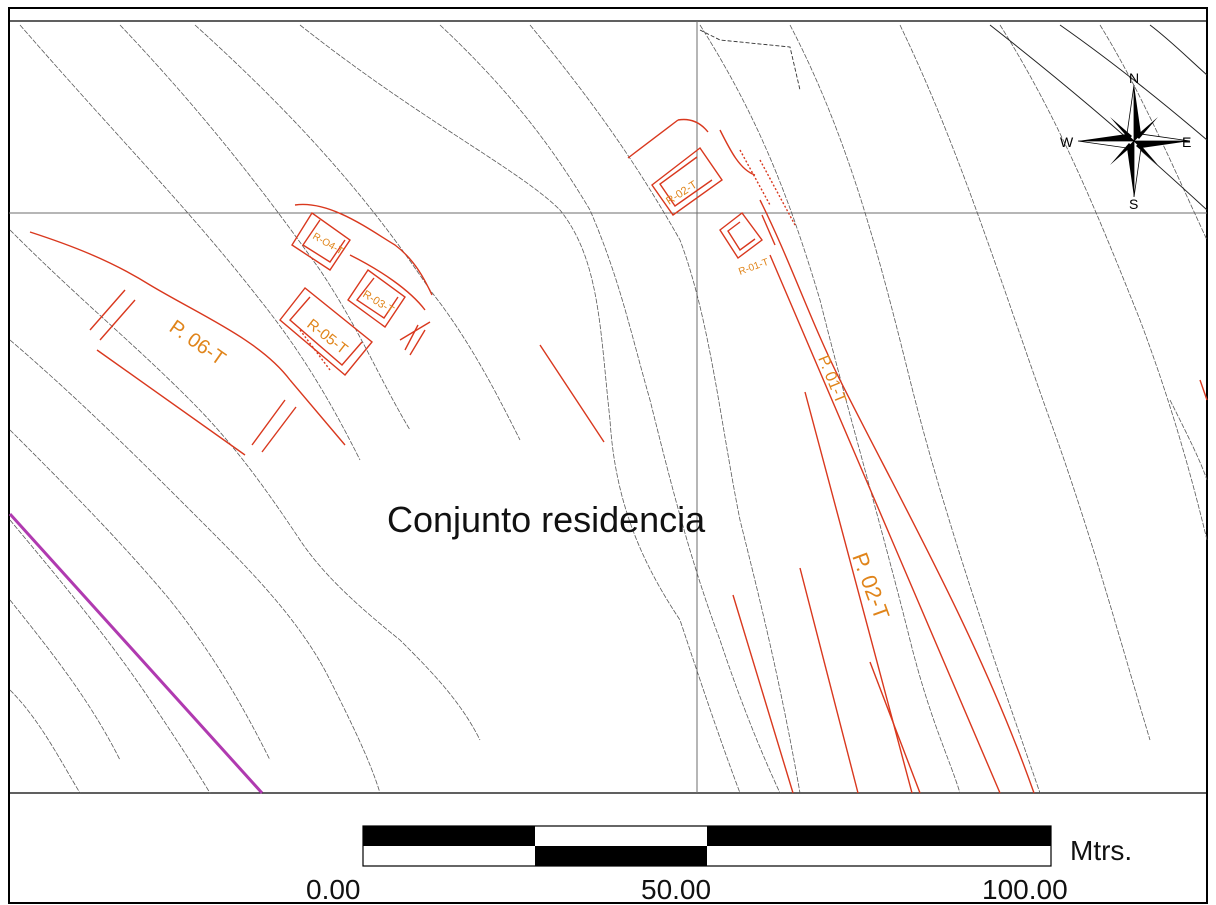 This screenshot has width=1216, height=905. Describe the element at coordinates (1186, 142) in the screenshot. I see `compass-e: E` at that location.